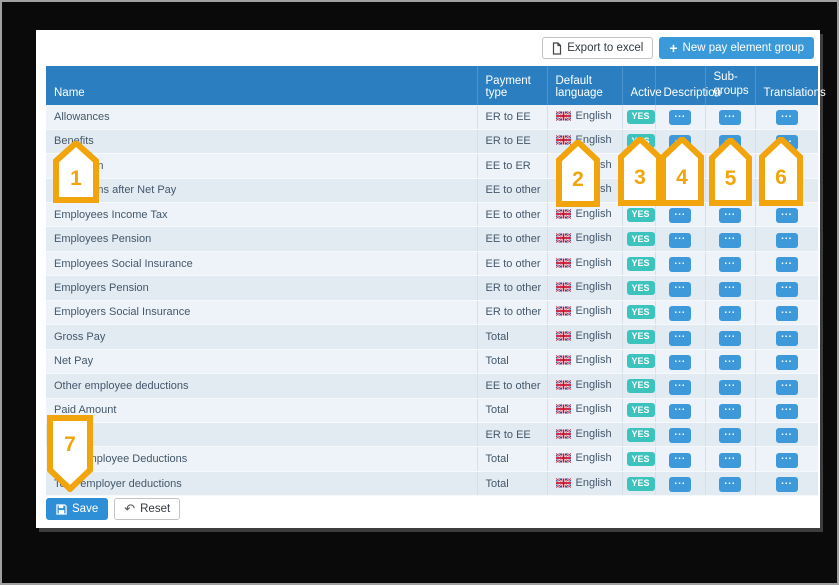 The height and width of the screenshot is (585, 839). I want to click on name-cell: Benefits, so click(261, 142).